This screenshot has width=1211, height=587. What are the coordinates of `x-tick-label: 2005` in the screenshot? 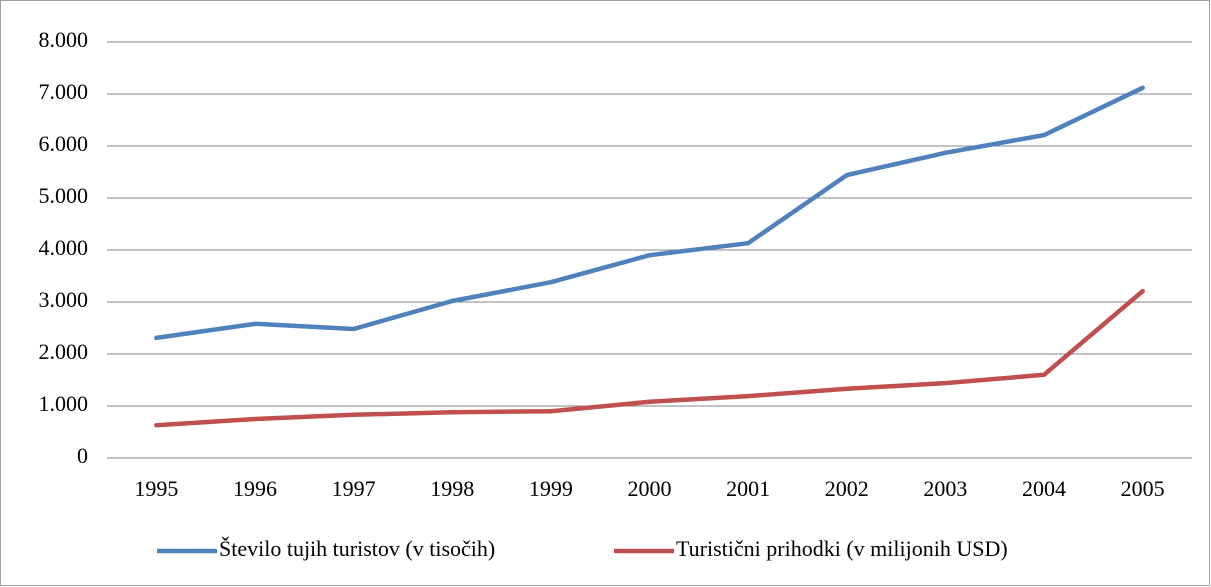 It's located at (1143, 488).